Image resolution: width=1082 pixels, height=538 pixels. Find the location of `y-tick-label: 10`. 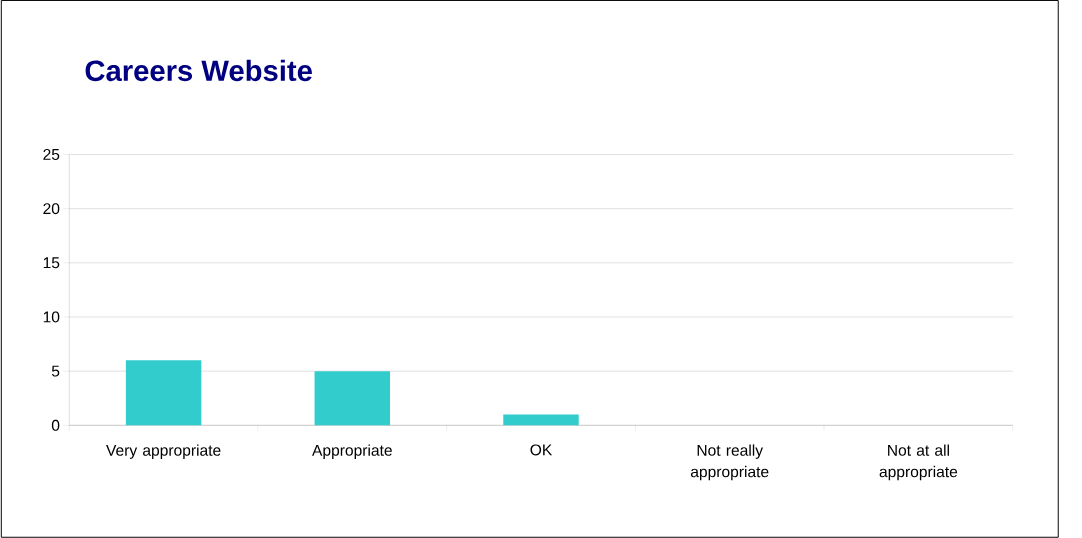

y-tick-label: 10 is located at coordinates (51, 317).